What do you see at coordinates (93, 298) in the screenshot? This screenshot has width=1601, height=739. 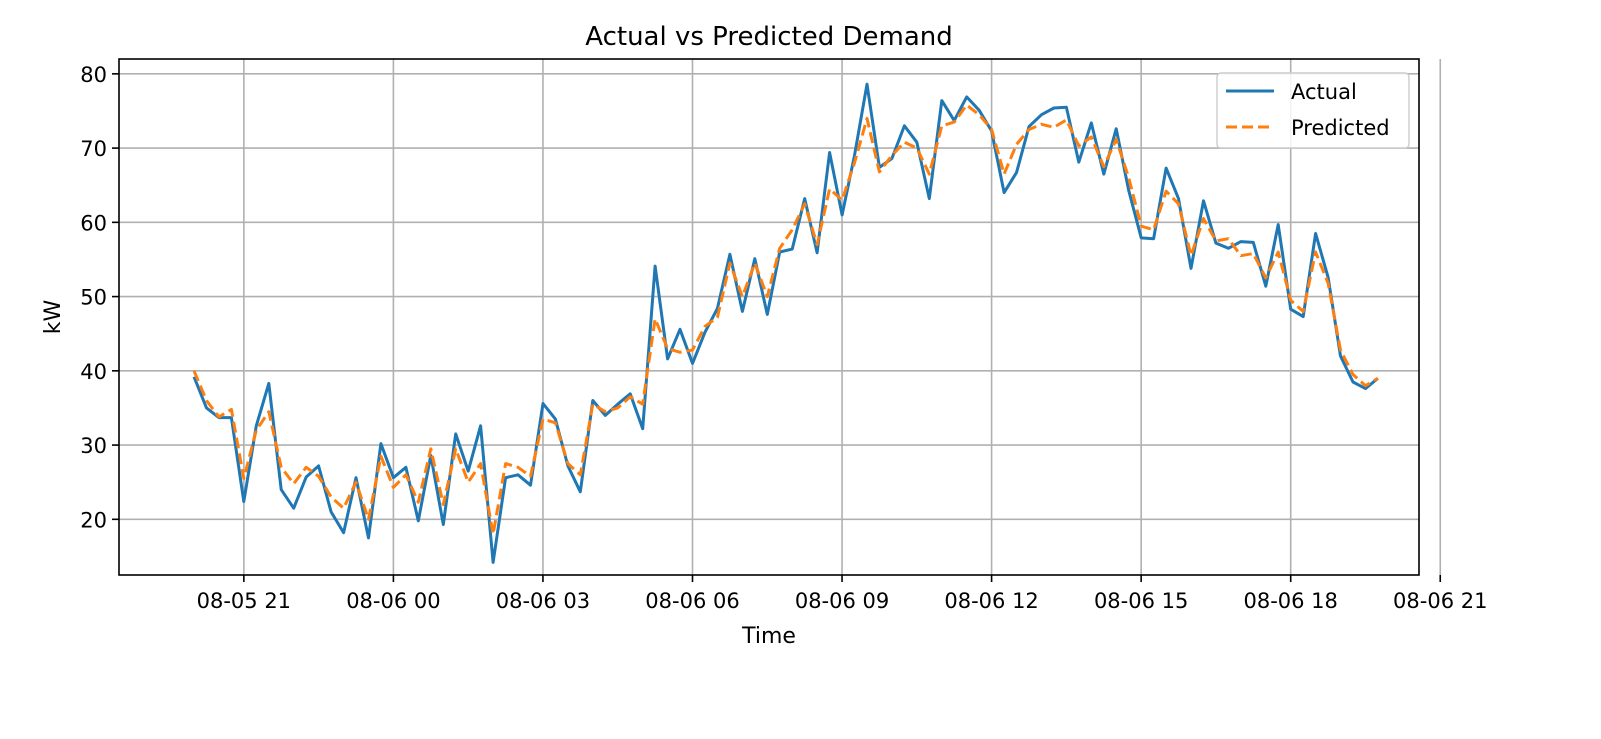 I see `y-tick-label: 50` at bounding box center [93, 298].